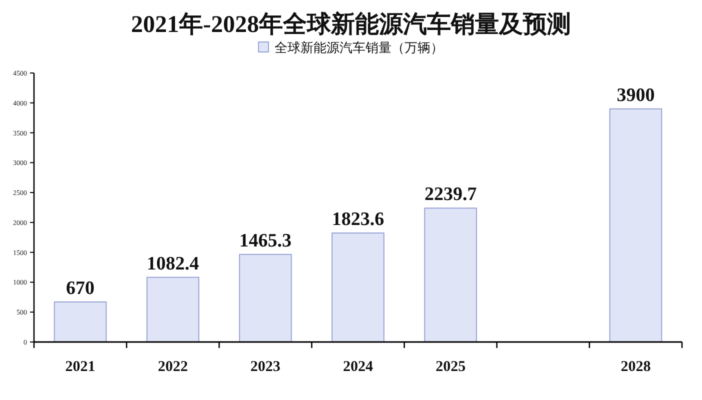 The width and height of the screenshot is (702, 400). What do you see at coordinates (451, 367) in the screenshot?
I see `x-tick-label: 2025` at bounding box center [451, 367].